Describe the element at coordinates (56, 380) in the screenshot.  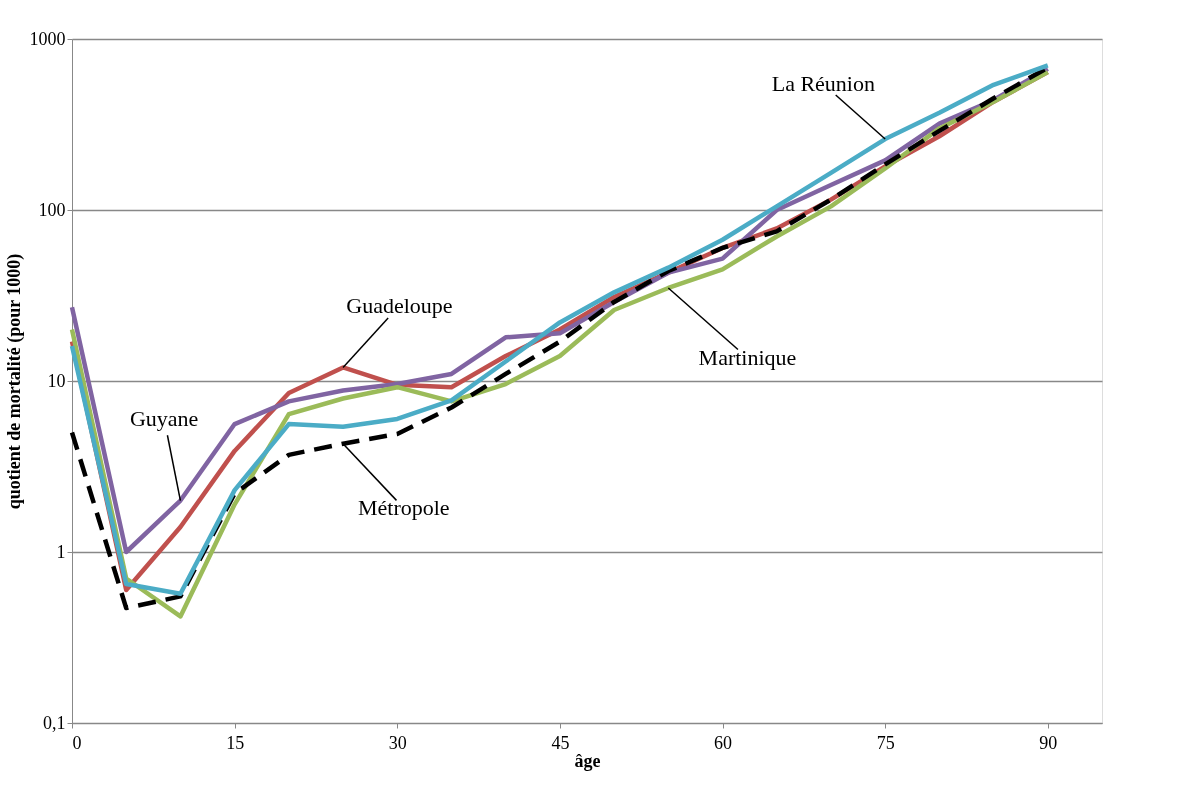
I see `y-tick-label: 10` at that location.